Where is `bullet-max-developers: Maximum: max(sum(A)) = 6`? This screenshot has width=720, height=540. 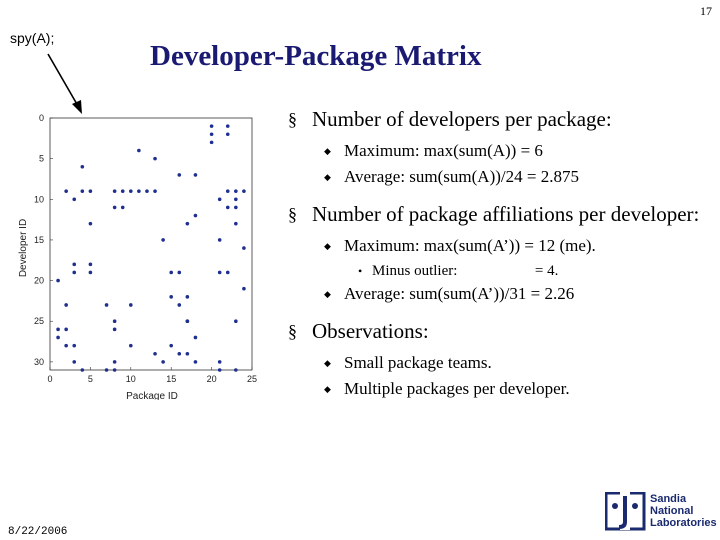 bullet-max-developers: Maximum: max(sum(A)) = 6 is located at coordinates (500, 151).